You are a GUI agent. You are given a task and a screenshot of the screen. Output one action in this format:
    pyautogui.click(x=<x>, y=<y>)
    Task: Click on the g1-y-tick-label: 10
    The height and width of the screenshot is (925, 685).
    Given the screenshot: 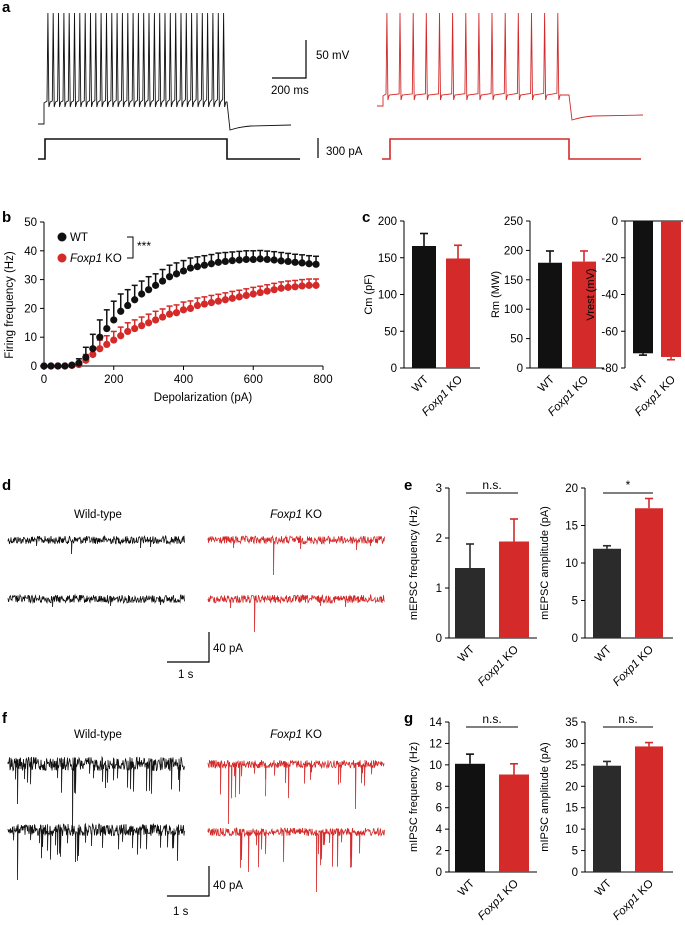 What is the action you would take?
    pyautogui.click(x=435, y=766)
    